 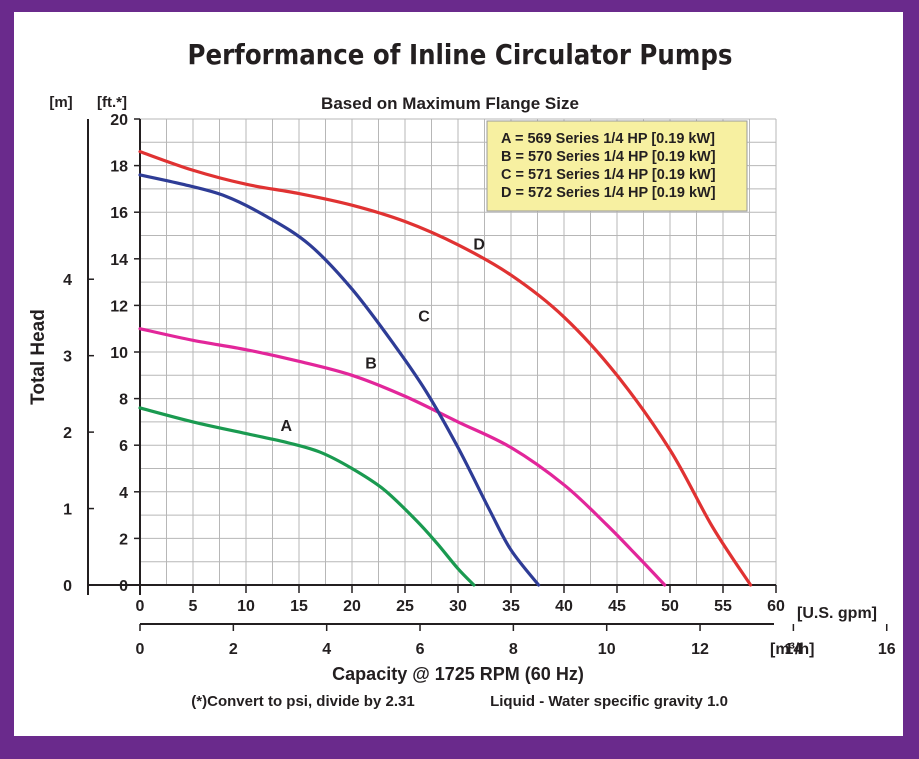 What do you see at coordinates (460, 54) in the screenshot?
I see `chart-title: Performance of Inline Circulator Pumps` at bounding box center [460, 54].